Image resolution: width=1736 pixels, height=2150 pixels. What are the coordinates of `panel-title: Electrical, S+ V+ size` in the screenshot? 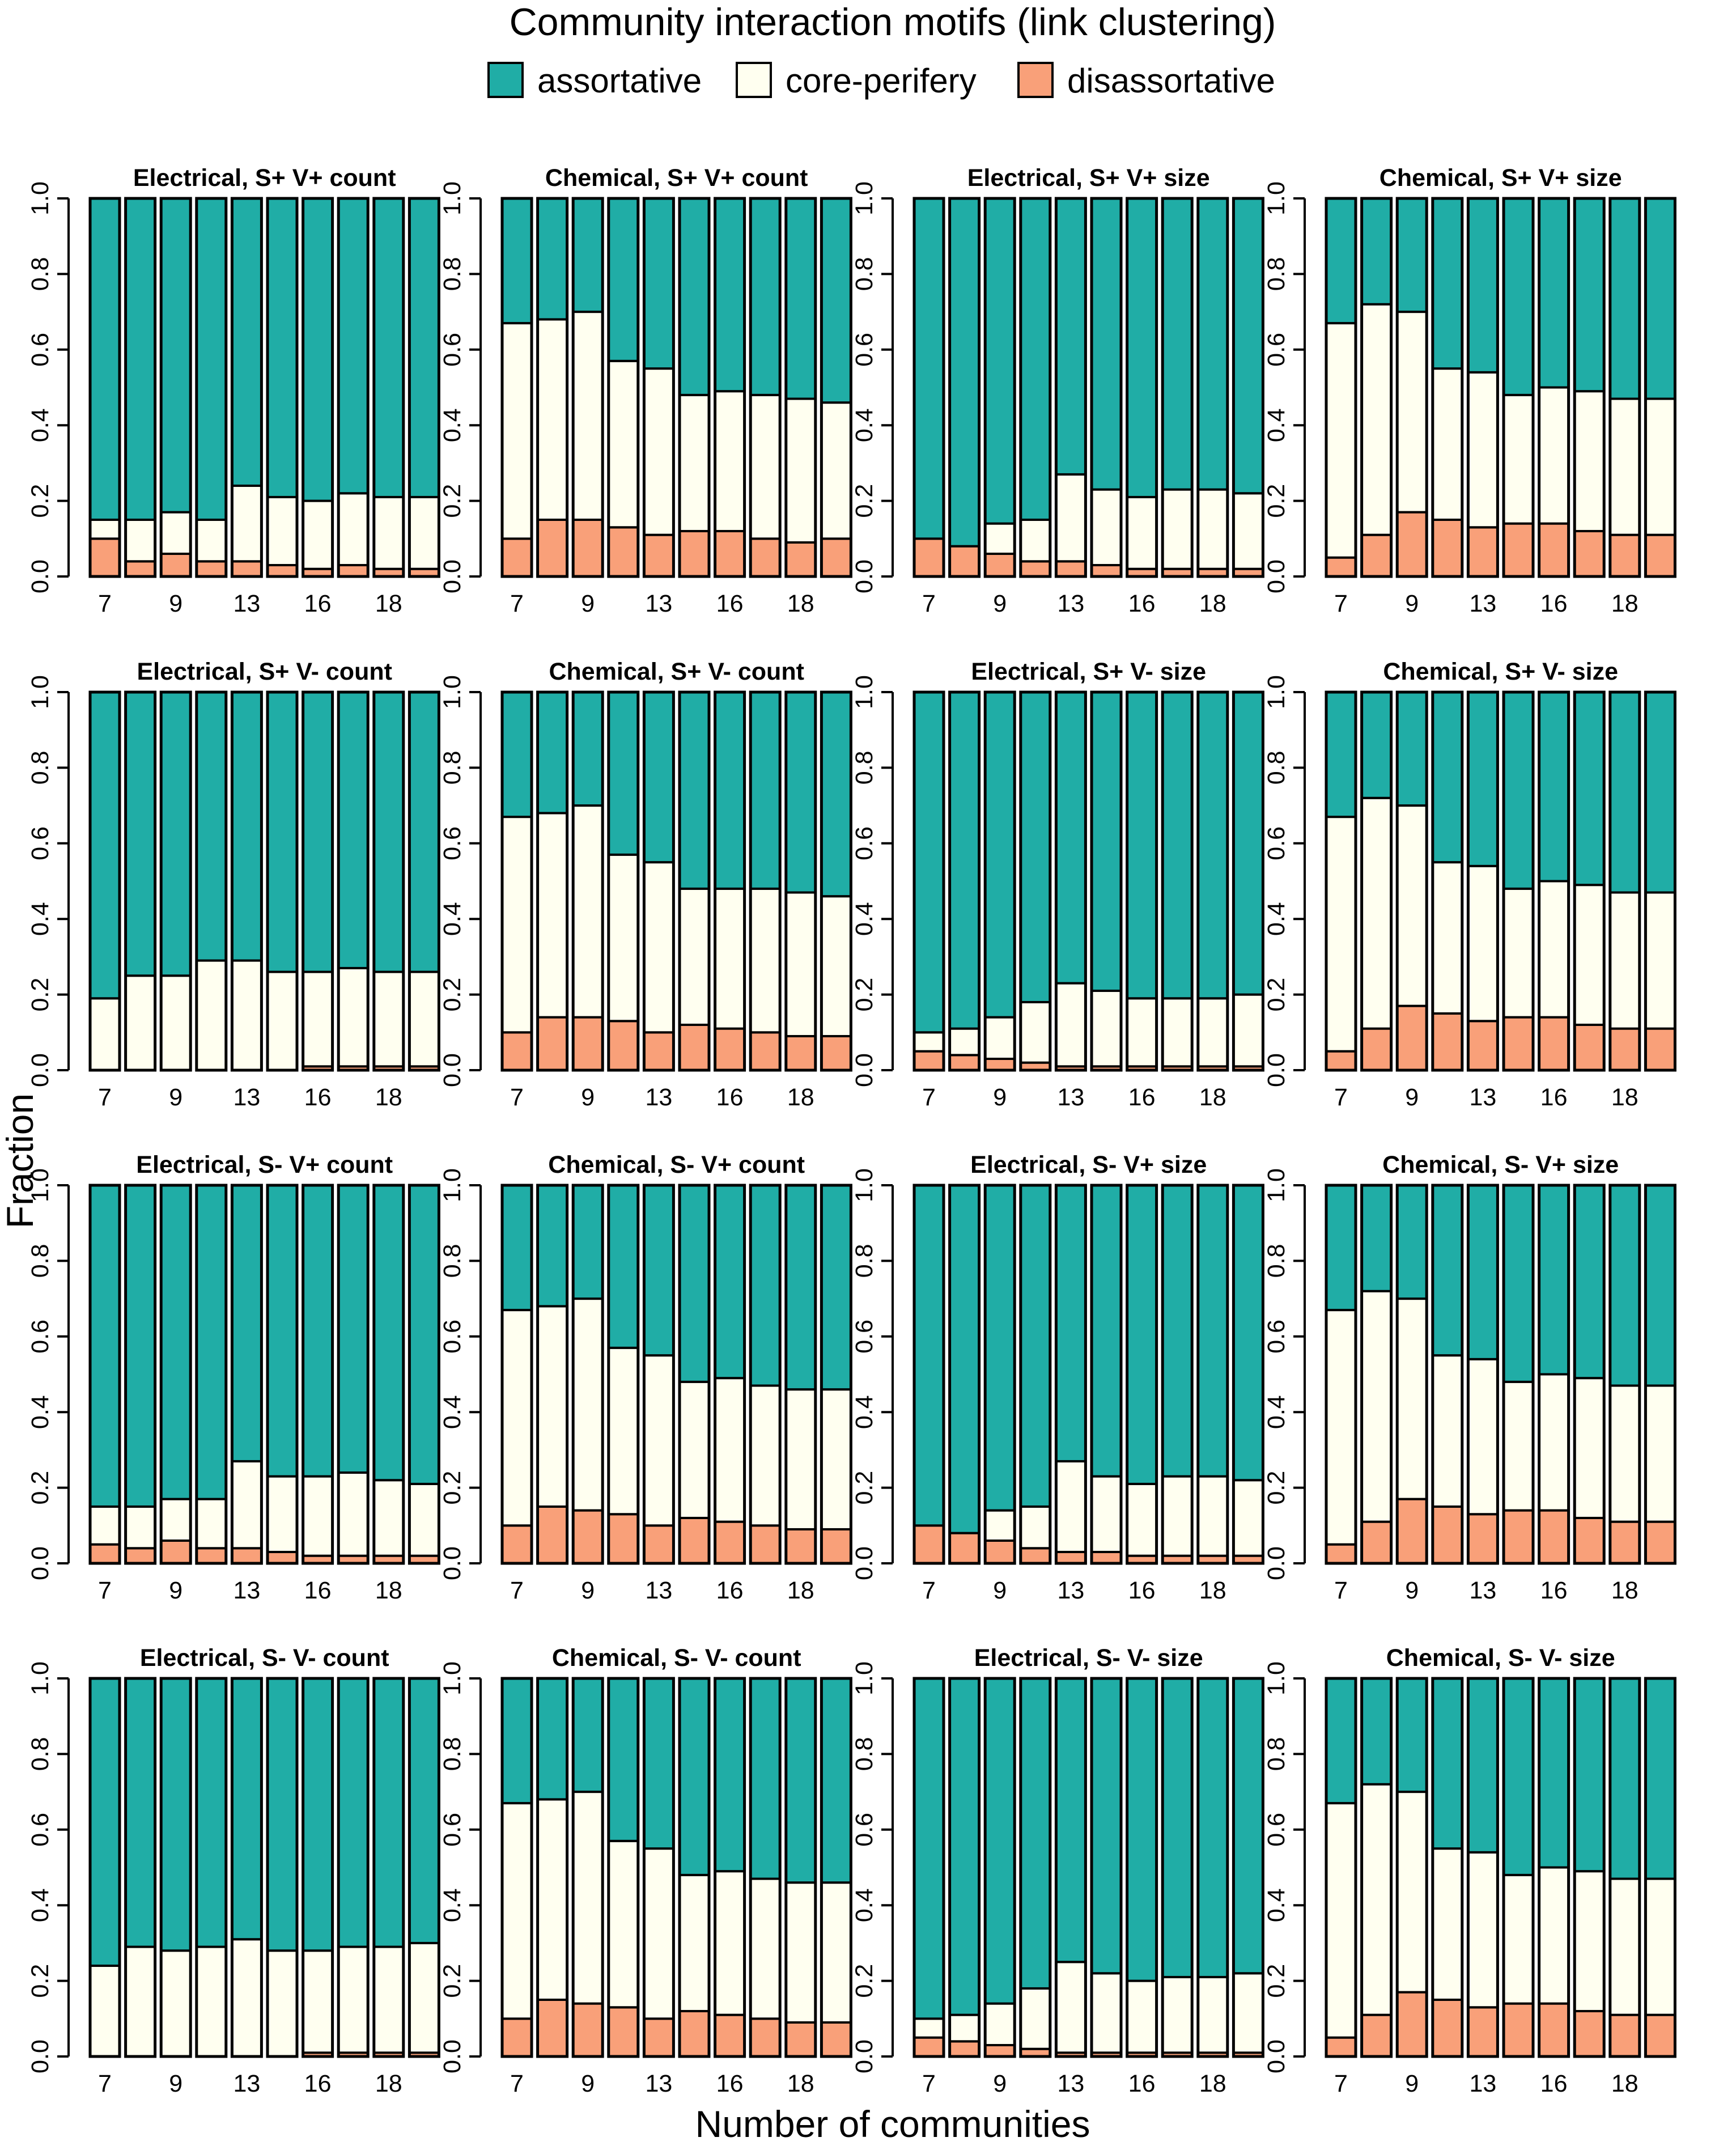 It's located at (1088, 178).